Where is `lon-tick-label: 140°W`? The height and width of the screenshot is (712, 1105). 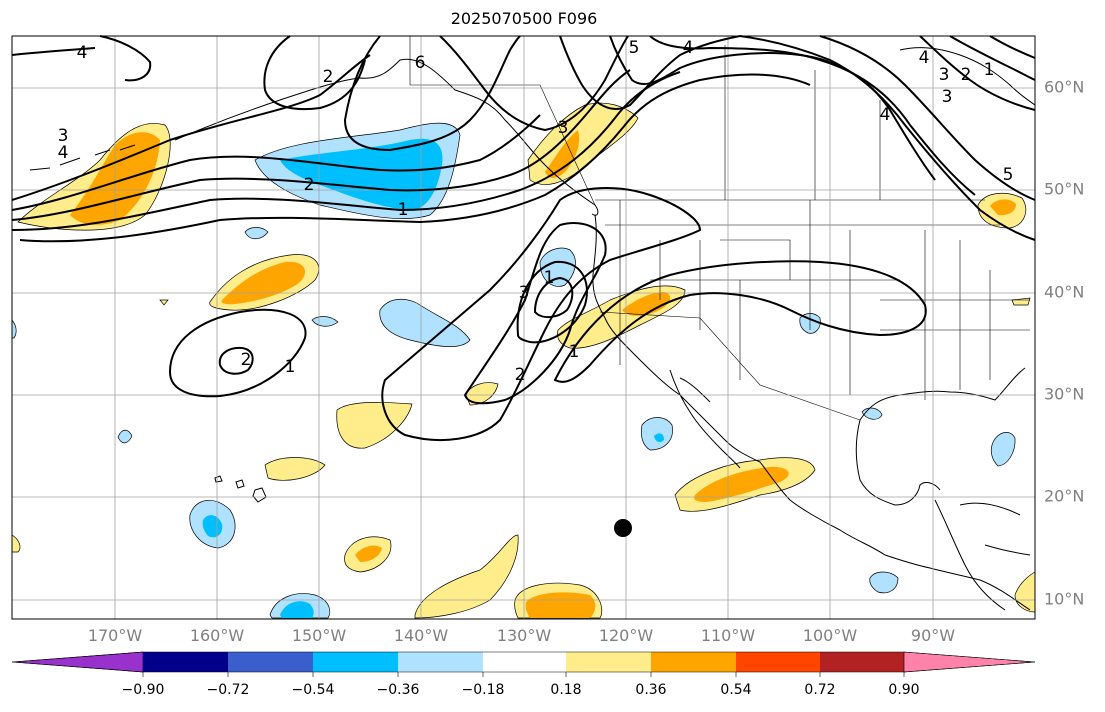 lon-tick-label: 140°W is located at coordinates (421, 635).